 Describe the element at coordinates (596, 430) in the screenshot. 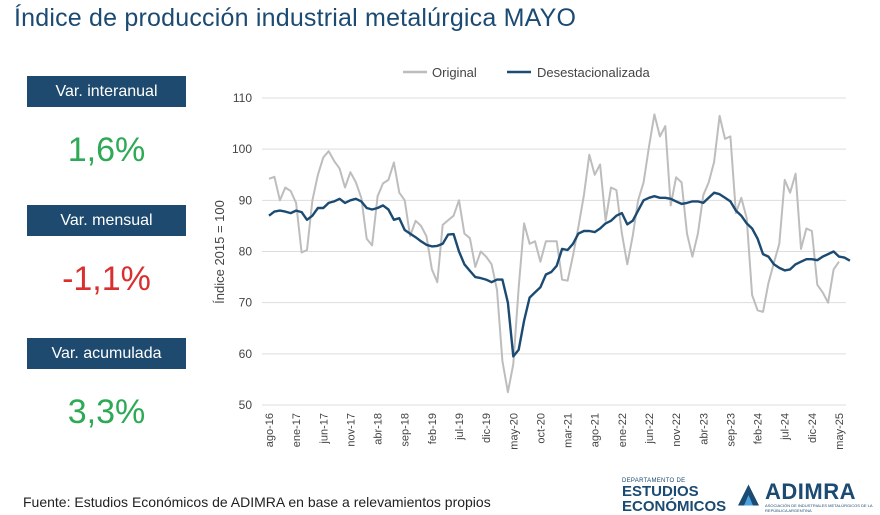

I see `x-tick-label: ago-21` at that location.